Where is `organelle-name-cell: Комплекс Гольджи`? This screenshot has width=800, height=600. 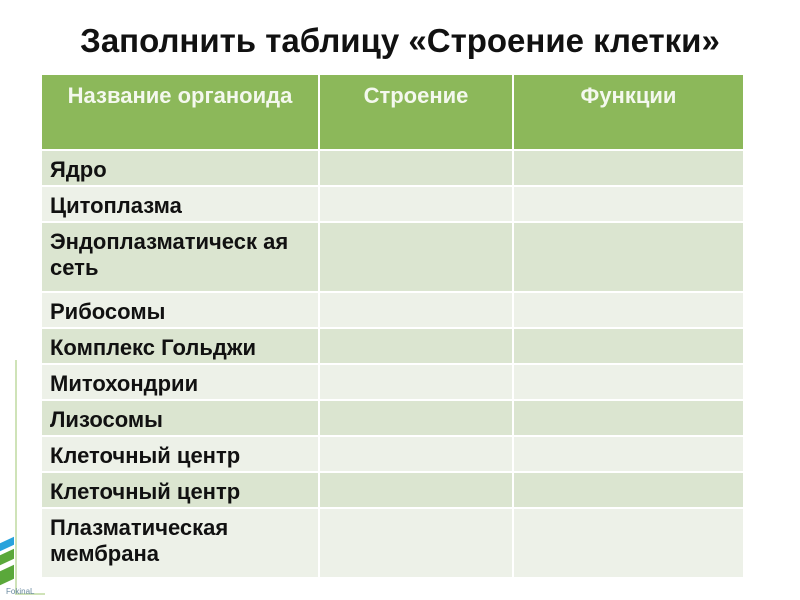
organelle-name-cell: Комплекс Гольджи is located at coordinates (180, 346).